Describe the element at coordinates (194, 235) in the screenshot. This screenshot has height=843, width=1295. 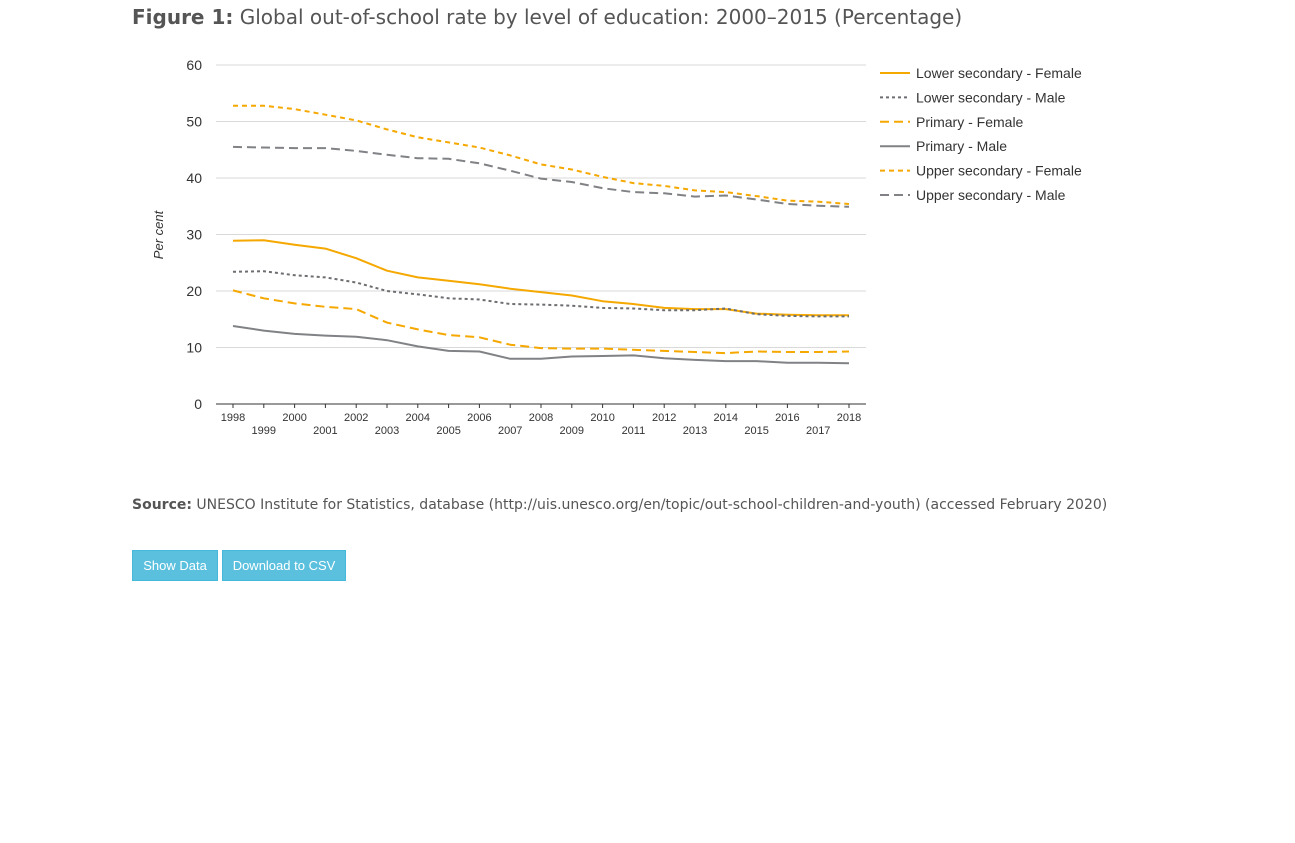
I see `y-tick-label: 30` at that location.